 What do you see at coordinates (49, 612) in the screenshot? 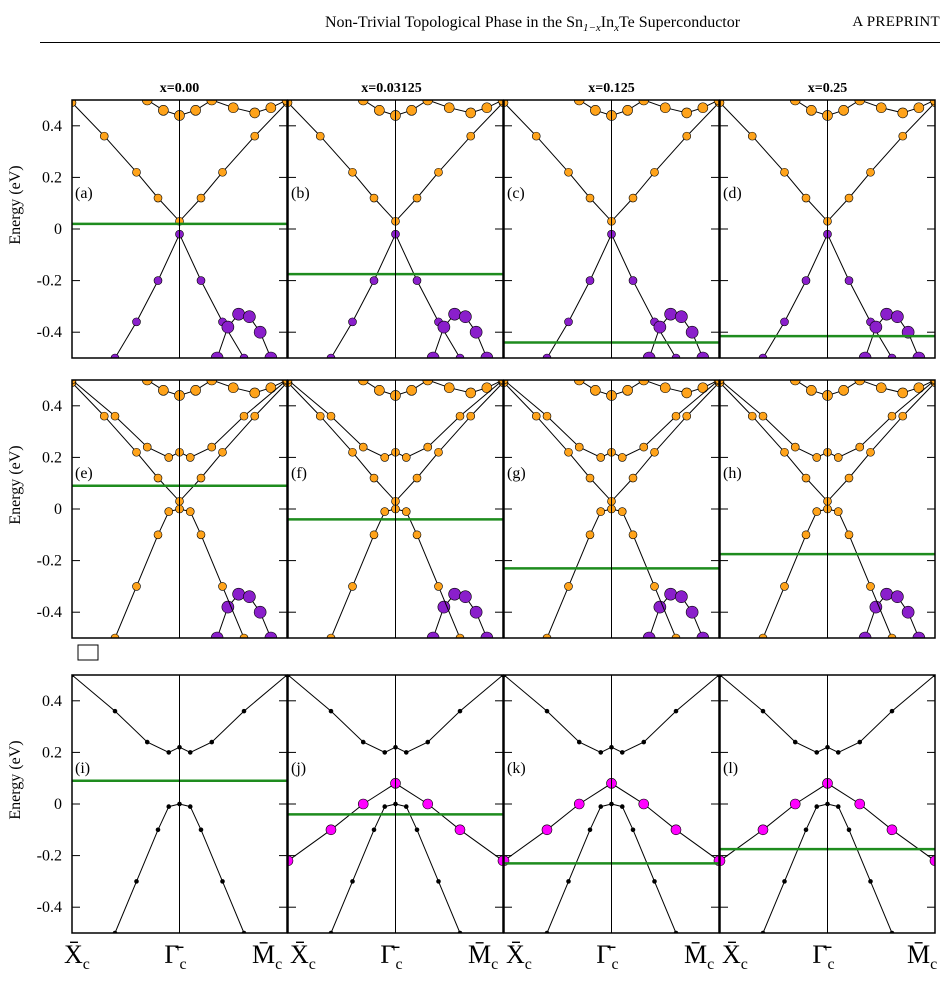
I see `y-tick-label: -0.4` at bounding box center [49, 612].